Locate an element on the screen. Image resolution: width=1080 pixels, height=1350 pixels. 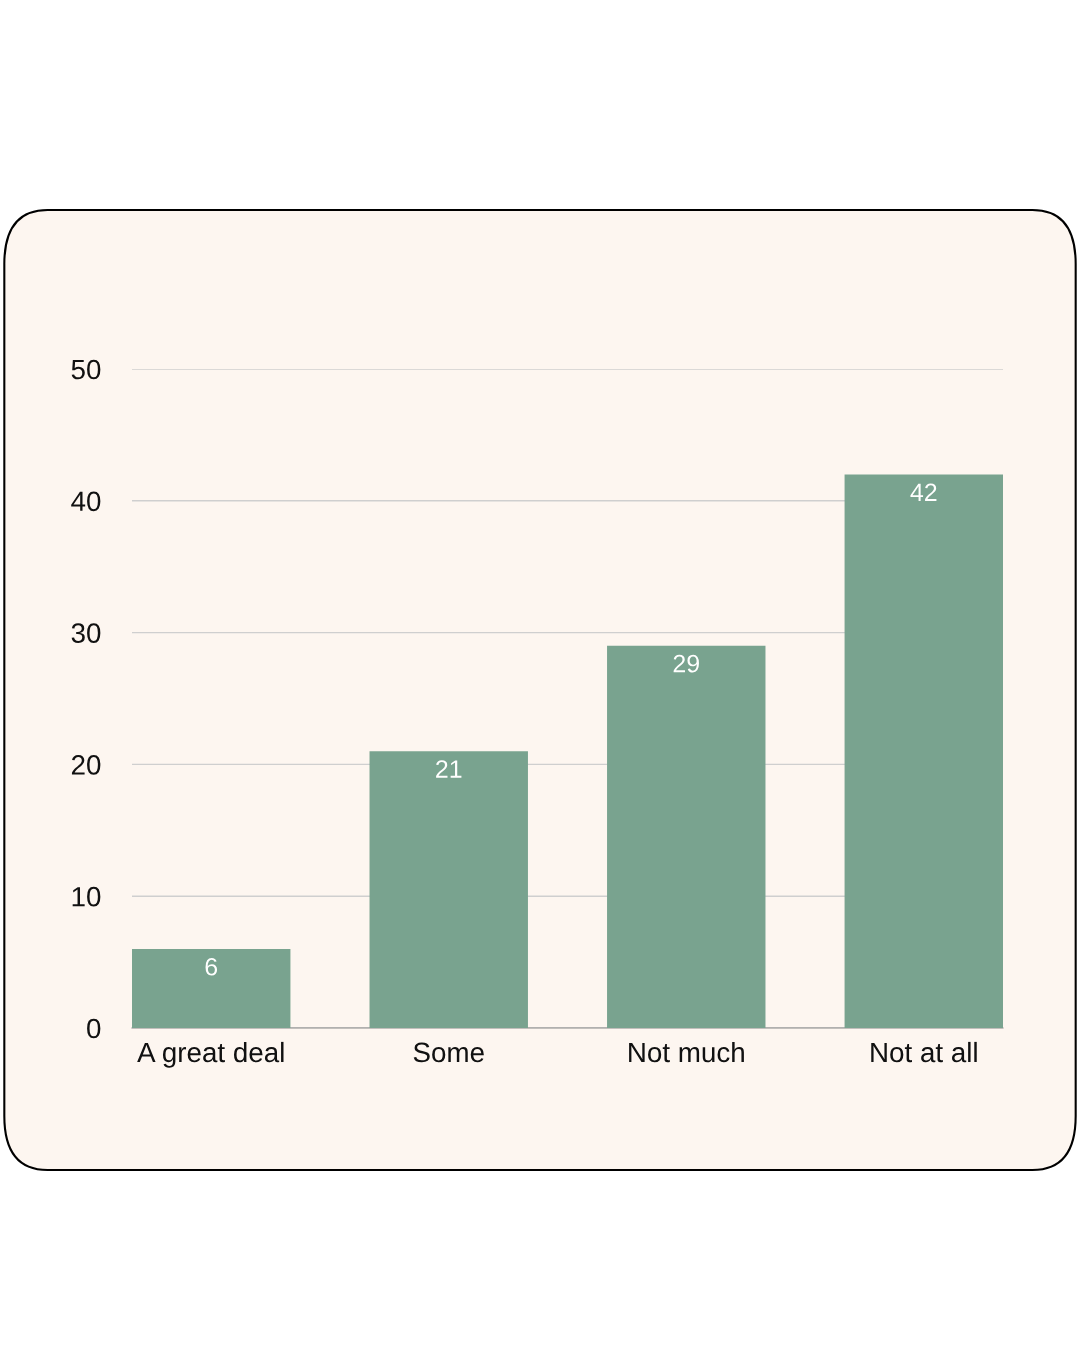
y-tick-label: 10 is located at coordinates (86, 896).